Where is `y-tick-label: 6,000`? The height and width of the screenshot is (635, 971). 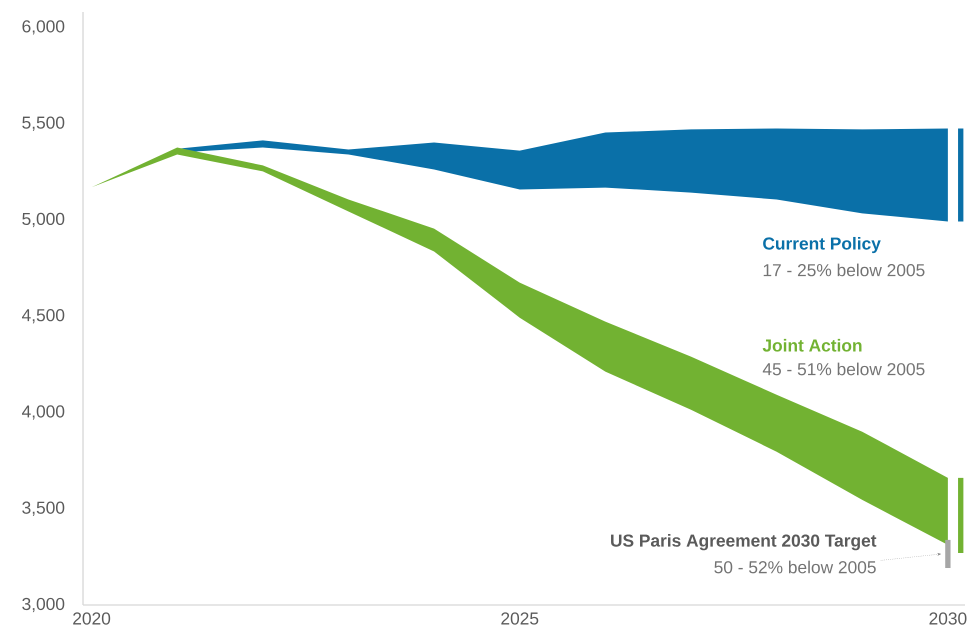 y-tick-label: 6,000 is located at coordinates (43, 27).